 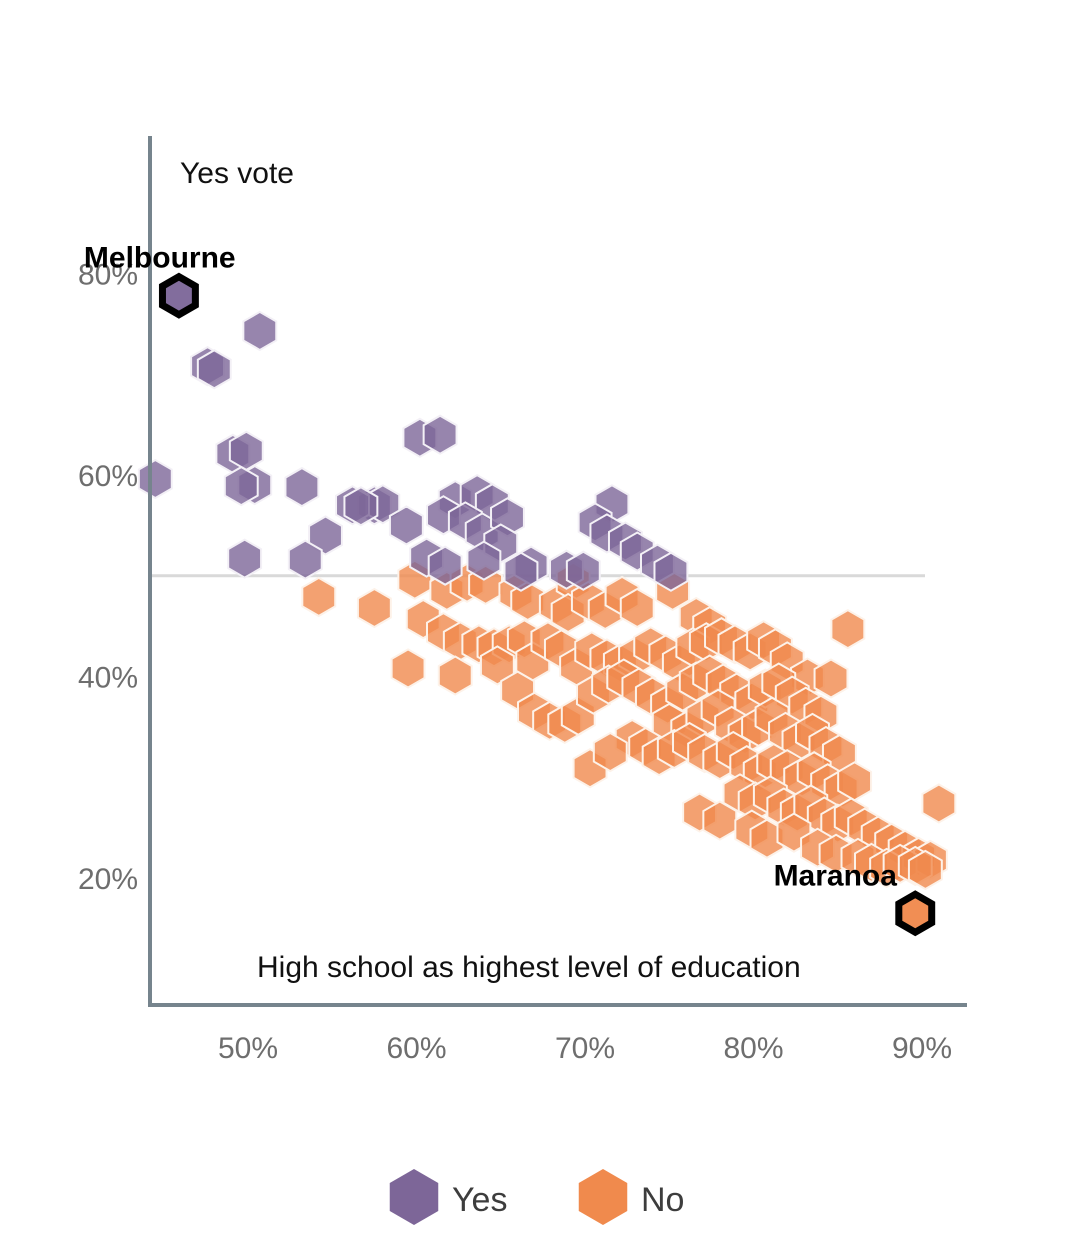 I want to click on legend-item-yes: Yes, so click(x=448, y=1197).